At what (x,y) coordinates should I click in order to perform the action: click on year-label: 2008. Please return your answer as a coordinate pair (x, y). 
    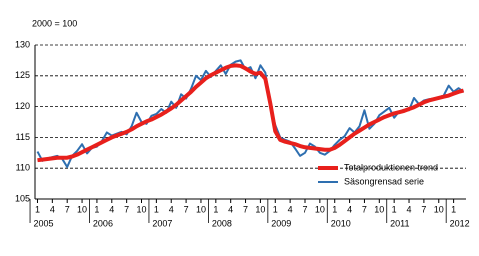
    Looking at the image, I should click on (222, 223).